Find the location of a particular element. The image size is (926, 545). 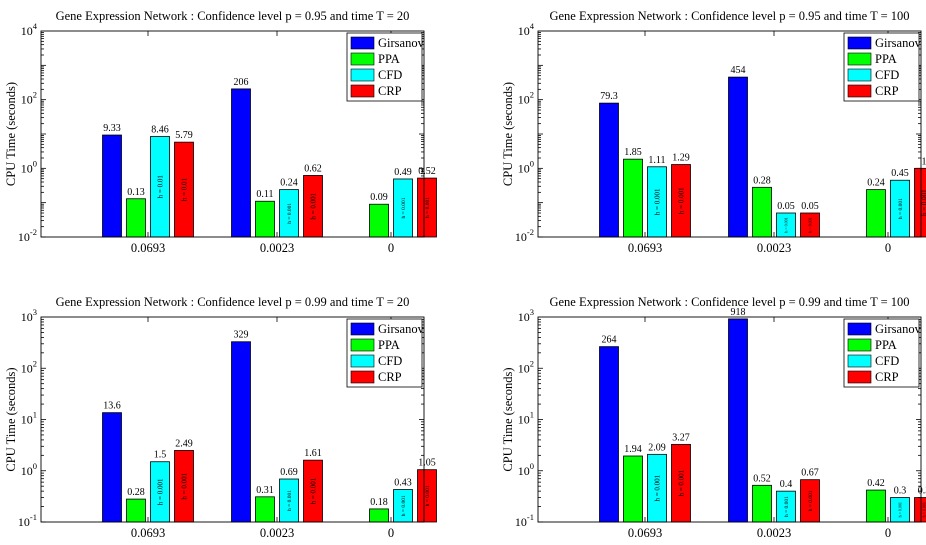

data-label-cfd-0: 0.49 is located at coordinates (403, 172).